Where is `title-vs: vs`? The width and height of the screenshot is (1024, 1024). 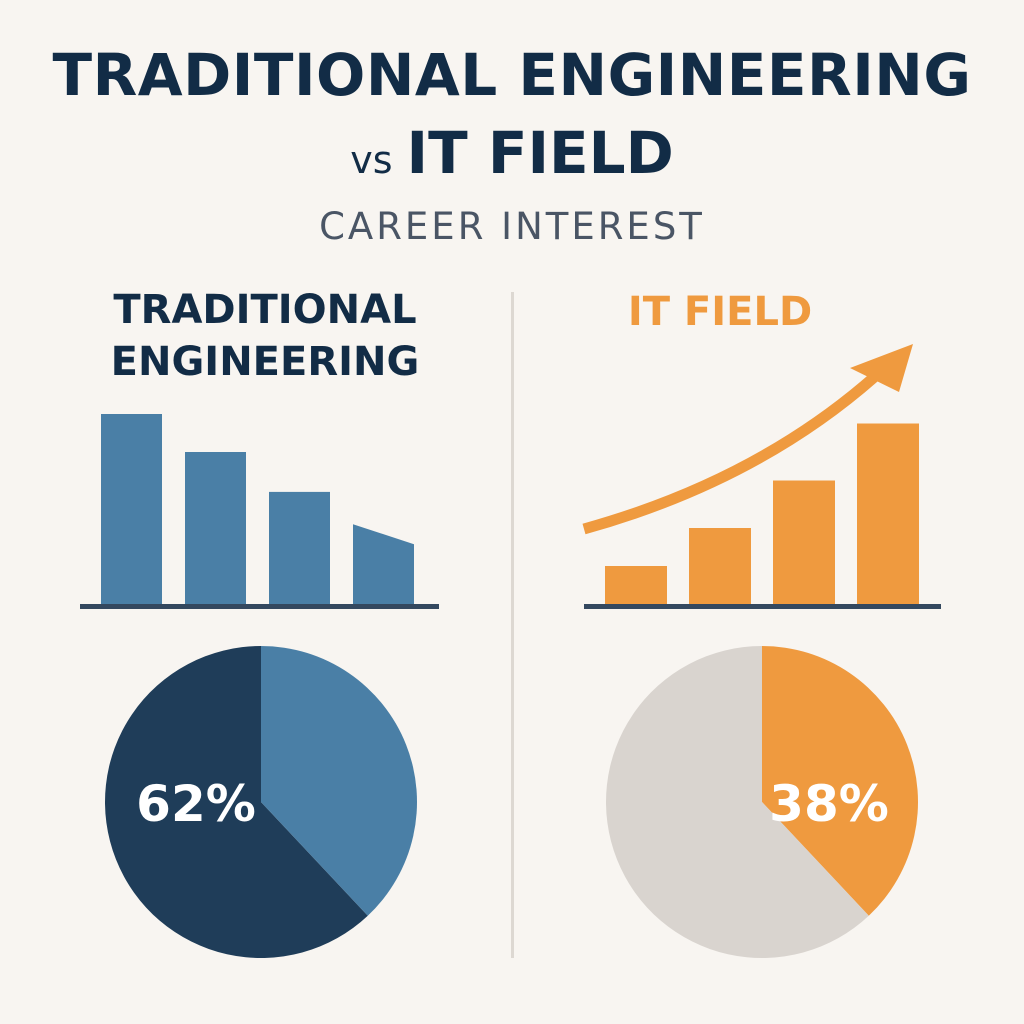 title-vs: vs is located at coordinates (371, 160).